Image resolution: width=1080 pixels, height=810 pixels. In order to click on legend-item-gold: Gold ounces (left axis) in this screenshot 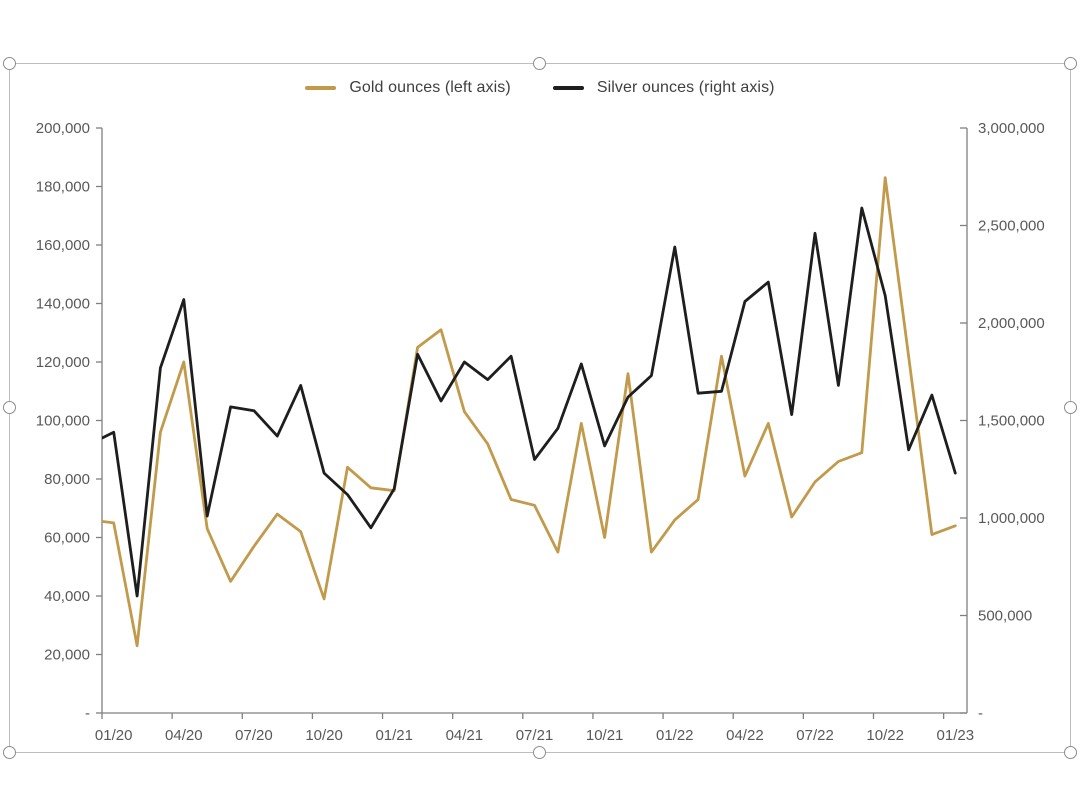, I will do `click(408, 88)`.